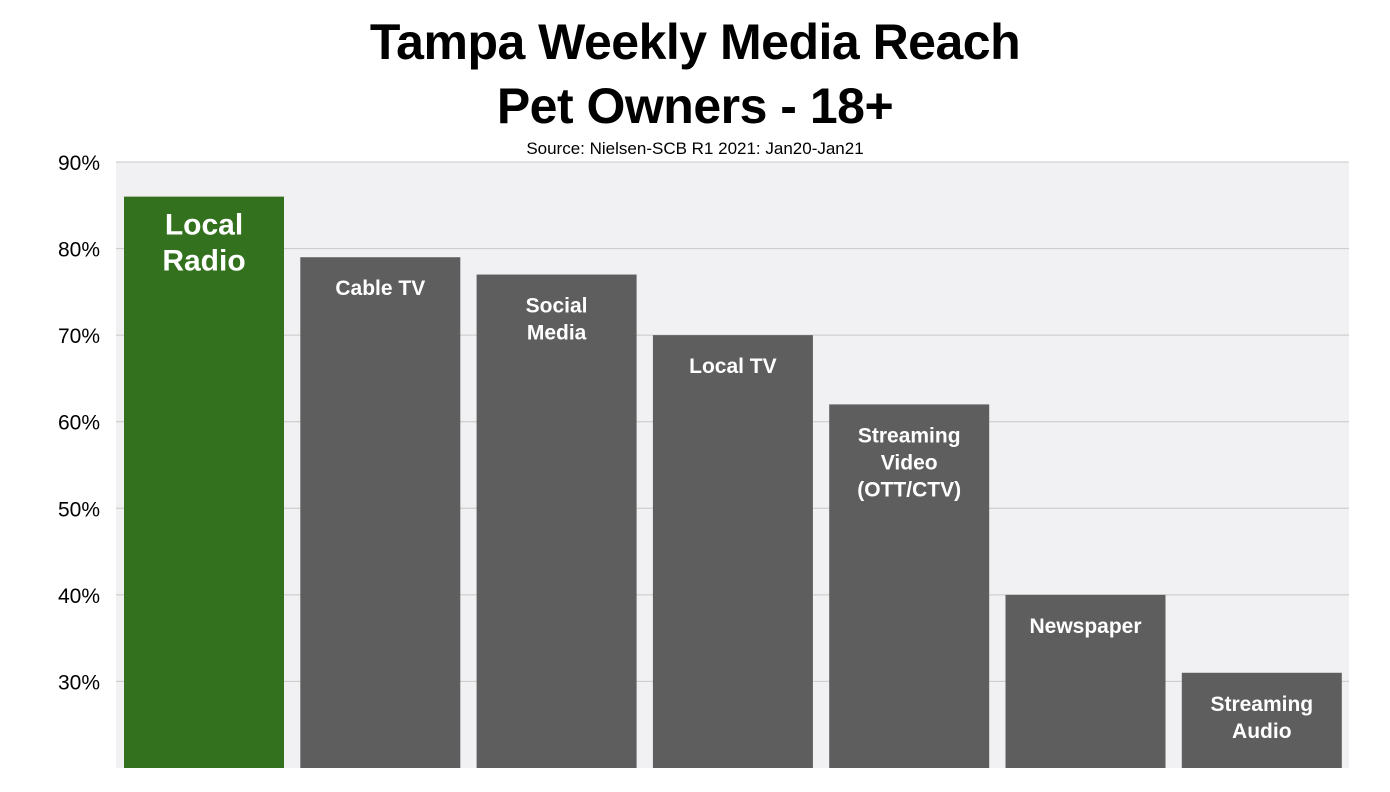 The width and height of the screenshot is (1390, 792). I want to click on chart-subtitle-source: Source: Nielsen-SCB R1 2021: Jan20-Jan21, so click(695, 148).